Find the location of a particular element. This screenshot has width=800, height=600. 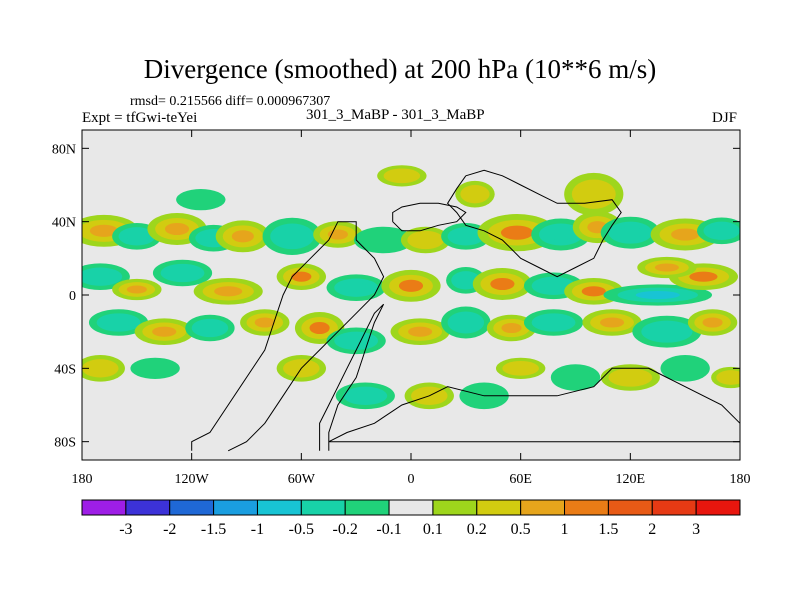

colorbar-label: -0.1 is located at coordinates (388, 529).